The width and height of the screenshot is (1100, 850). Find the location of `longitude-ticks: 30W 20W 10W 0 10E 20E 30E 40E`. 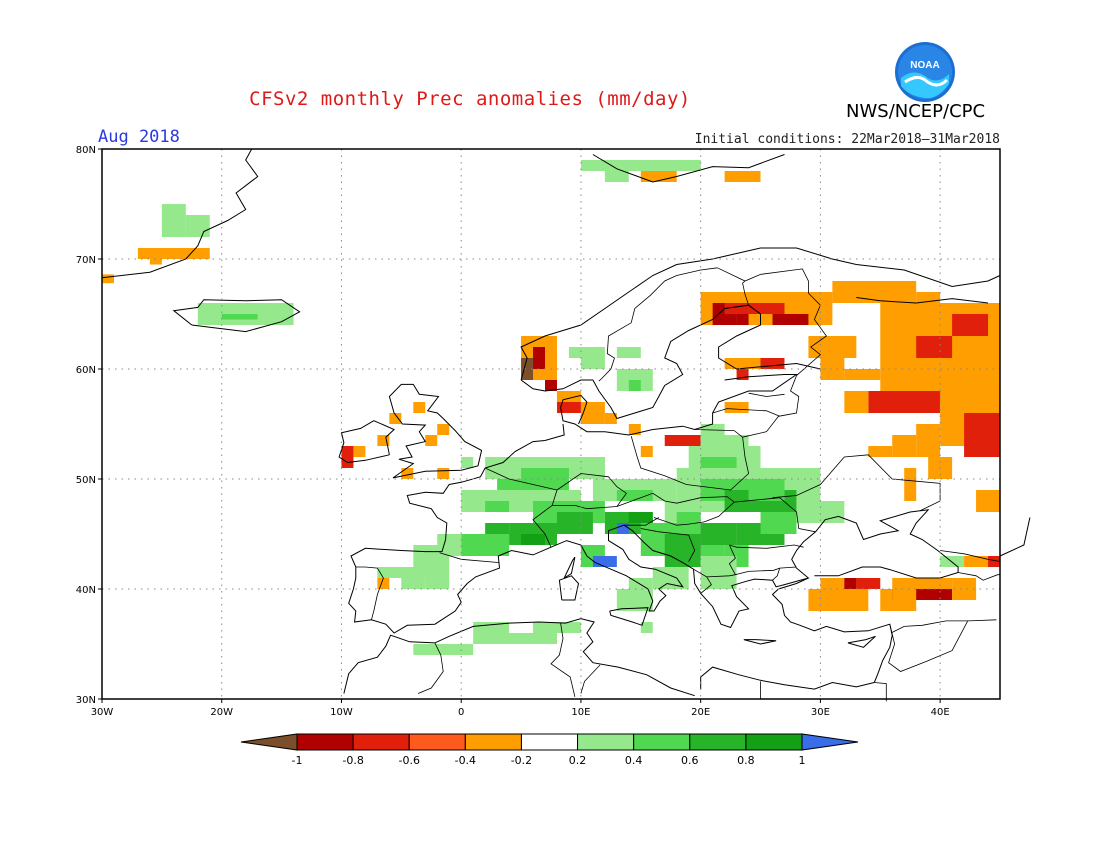

longitude-ticks: 30W 20W 10W 0 10E 20E 30E 40E is located at coordinates (520, 708).